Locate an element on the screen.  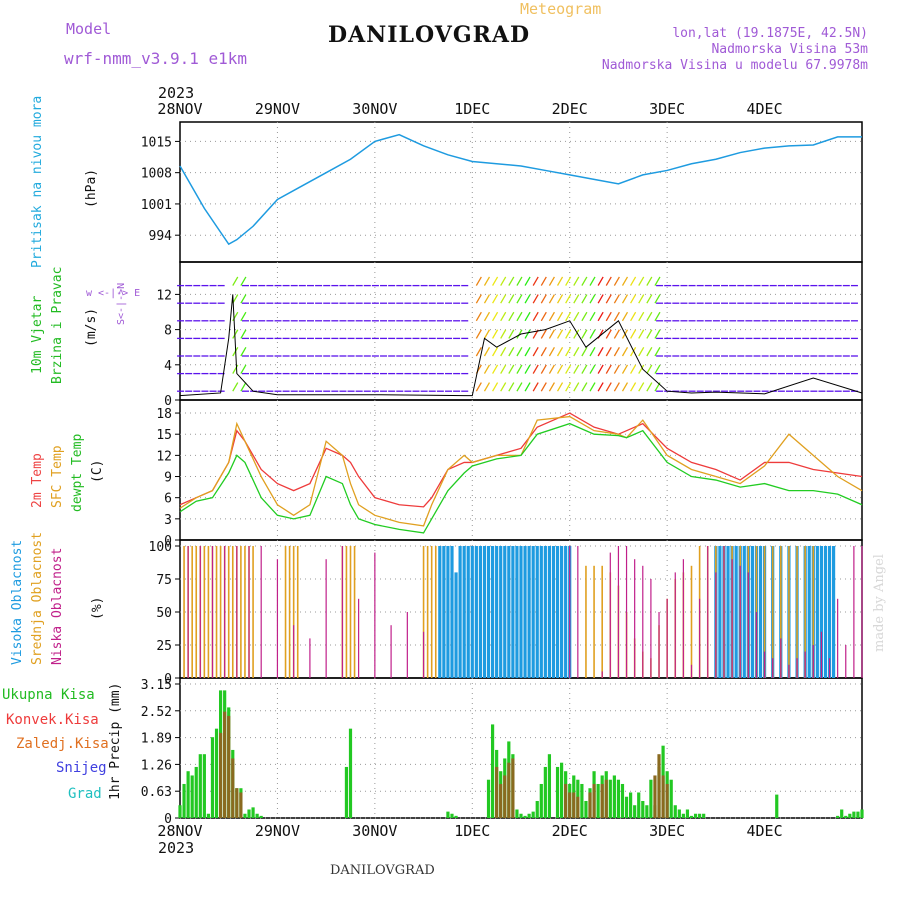
ytick-label-pressure: 1008 is located at coordinates (156, 174).